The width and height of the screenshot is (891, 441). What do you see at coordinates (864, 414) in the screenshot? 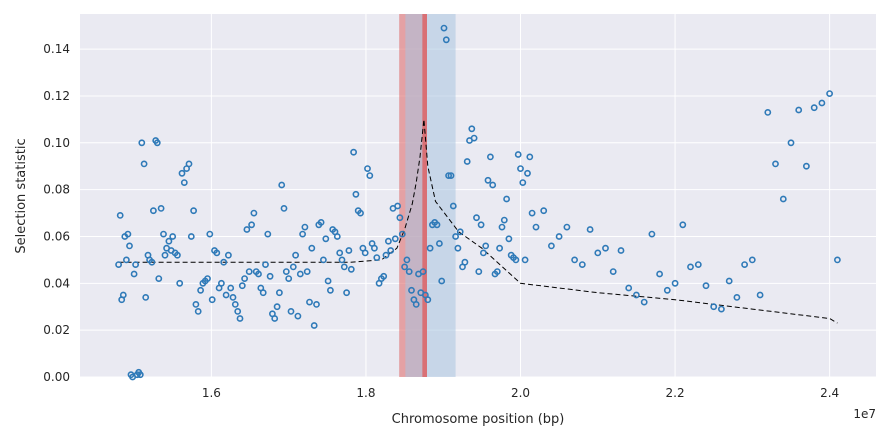
I see `x-offset-label: 1e7` at bounding box center [864, 414].